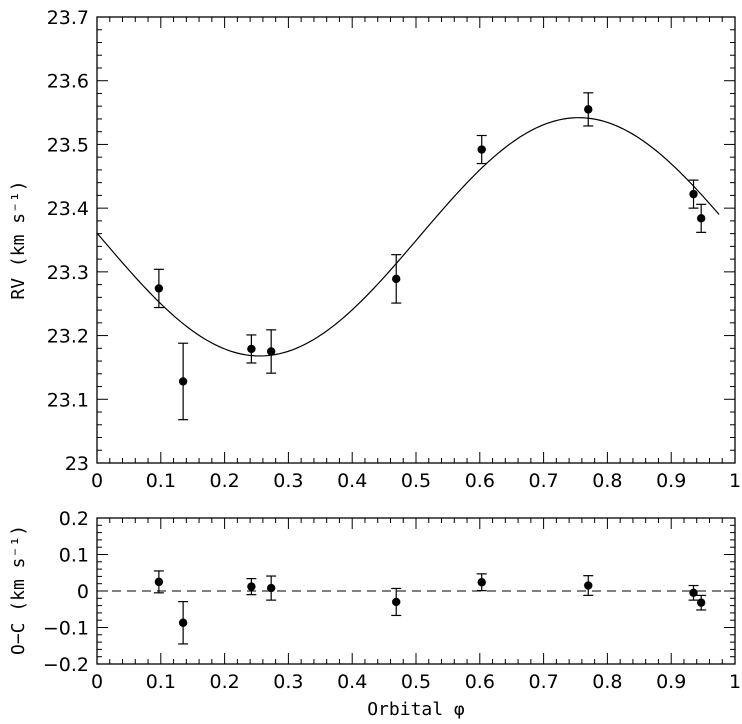 This screenshot has width=742, height=724. I want to click on rv-xtick-label: 0.1, so click(161, 481).